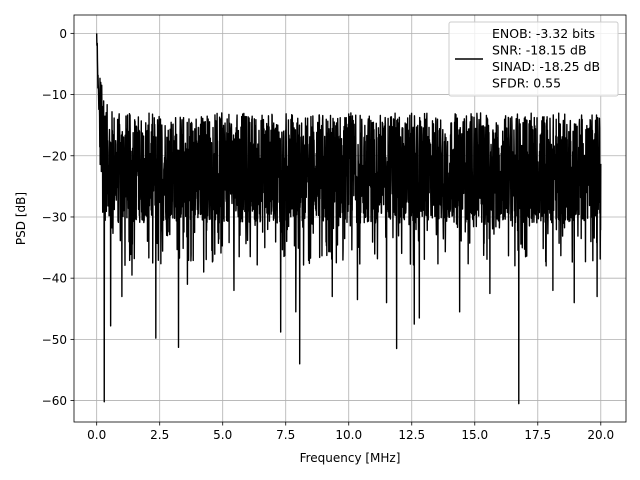 Image resolution: width=640 pixels, height=480 pixels. I want to click on x-tick-label: 20.0, so click(600, 435).